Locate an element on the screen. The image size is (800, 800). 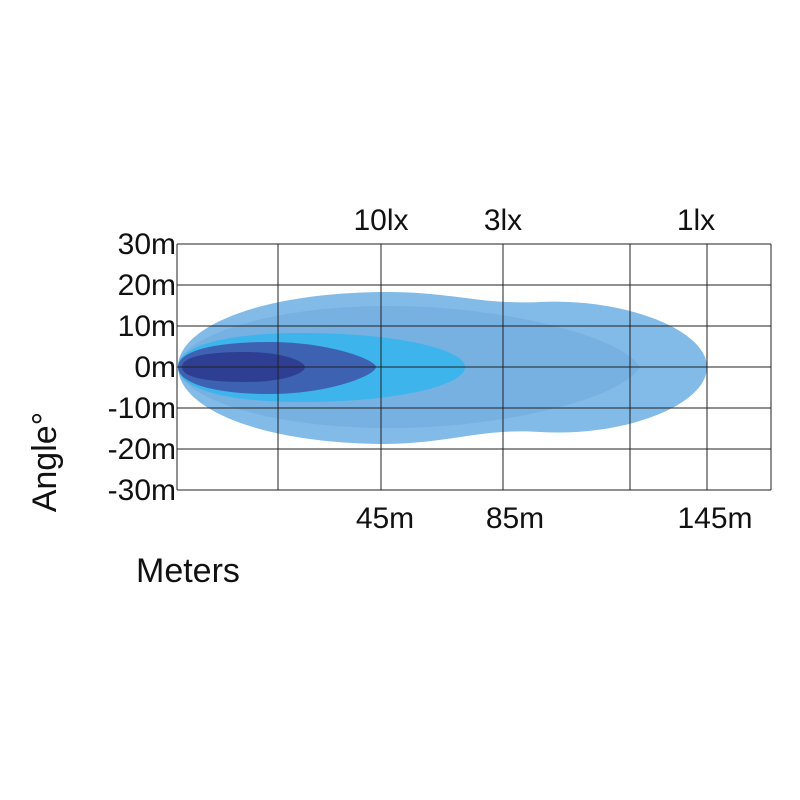
y-label: 20m is located at coordinates (147, 285).